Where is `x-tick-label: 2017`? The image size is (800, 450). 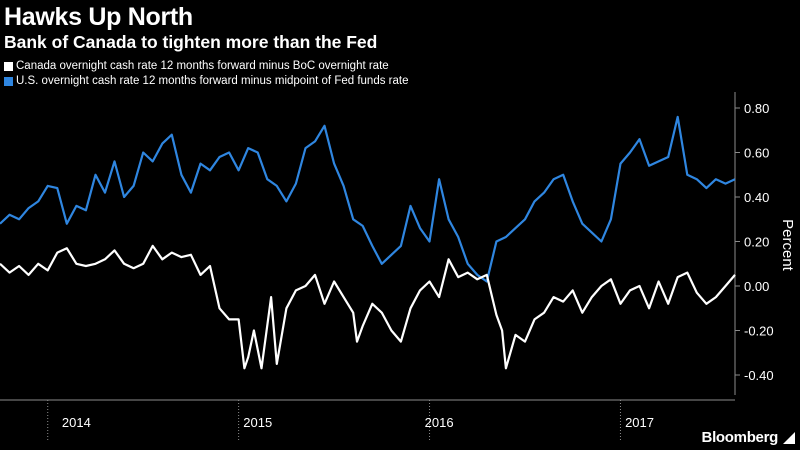 x-tick-label: 2017 is located at coordinates (639, 422).